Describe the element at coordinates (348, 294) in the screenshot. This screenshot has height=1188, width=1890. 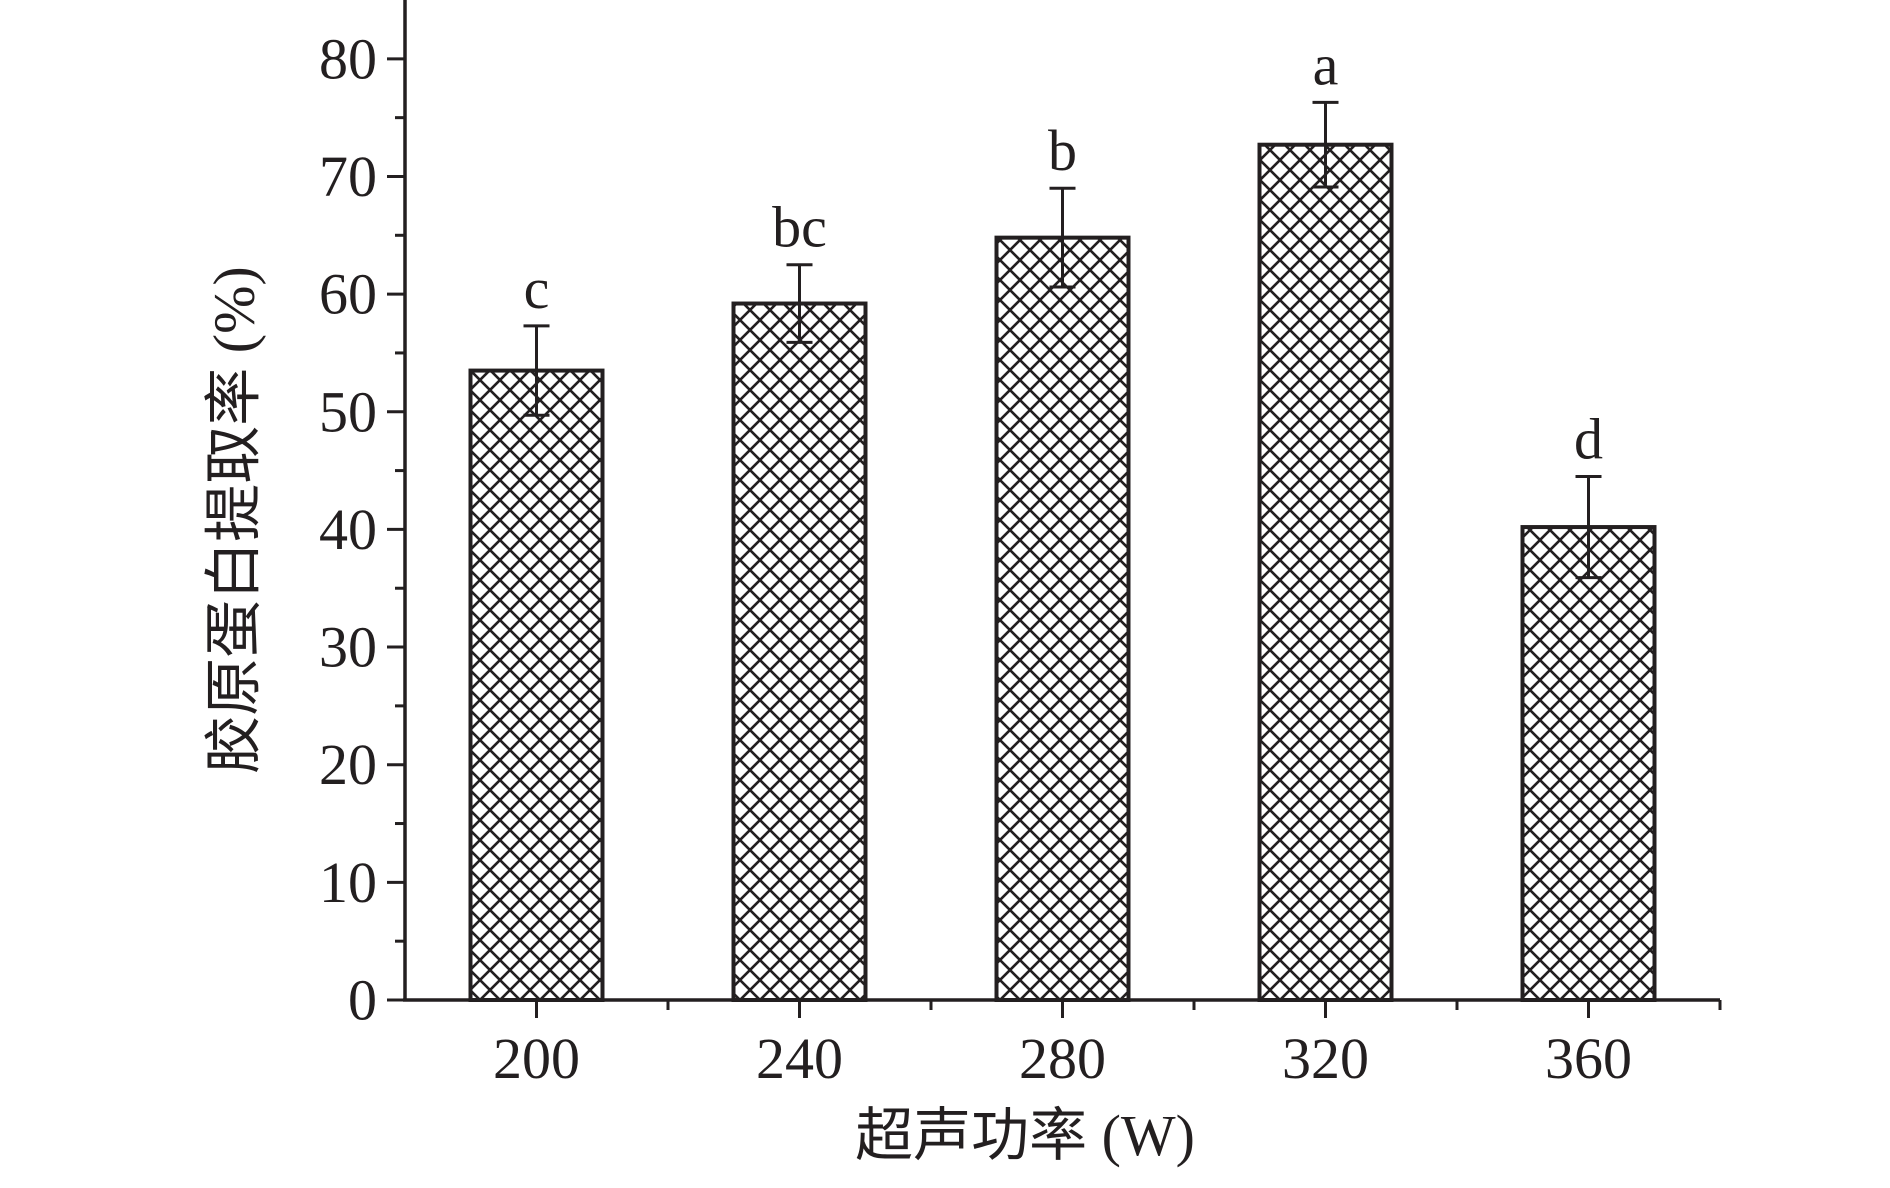
I see `y-tick-label: 60` at that location.